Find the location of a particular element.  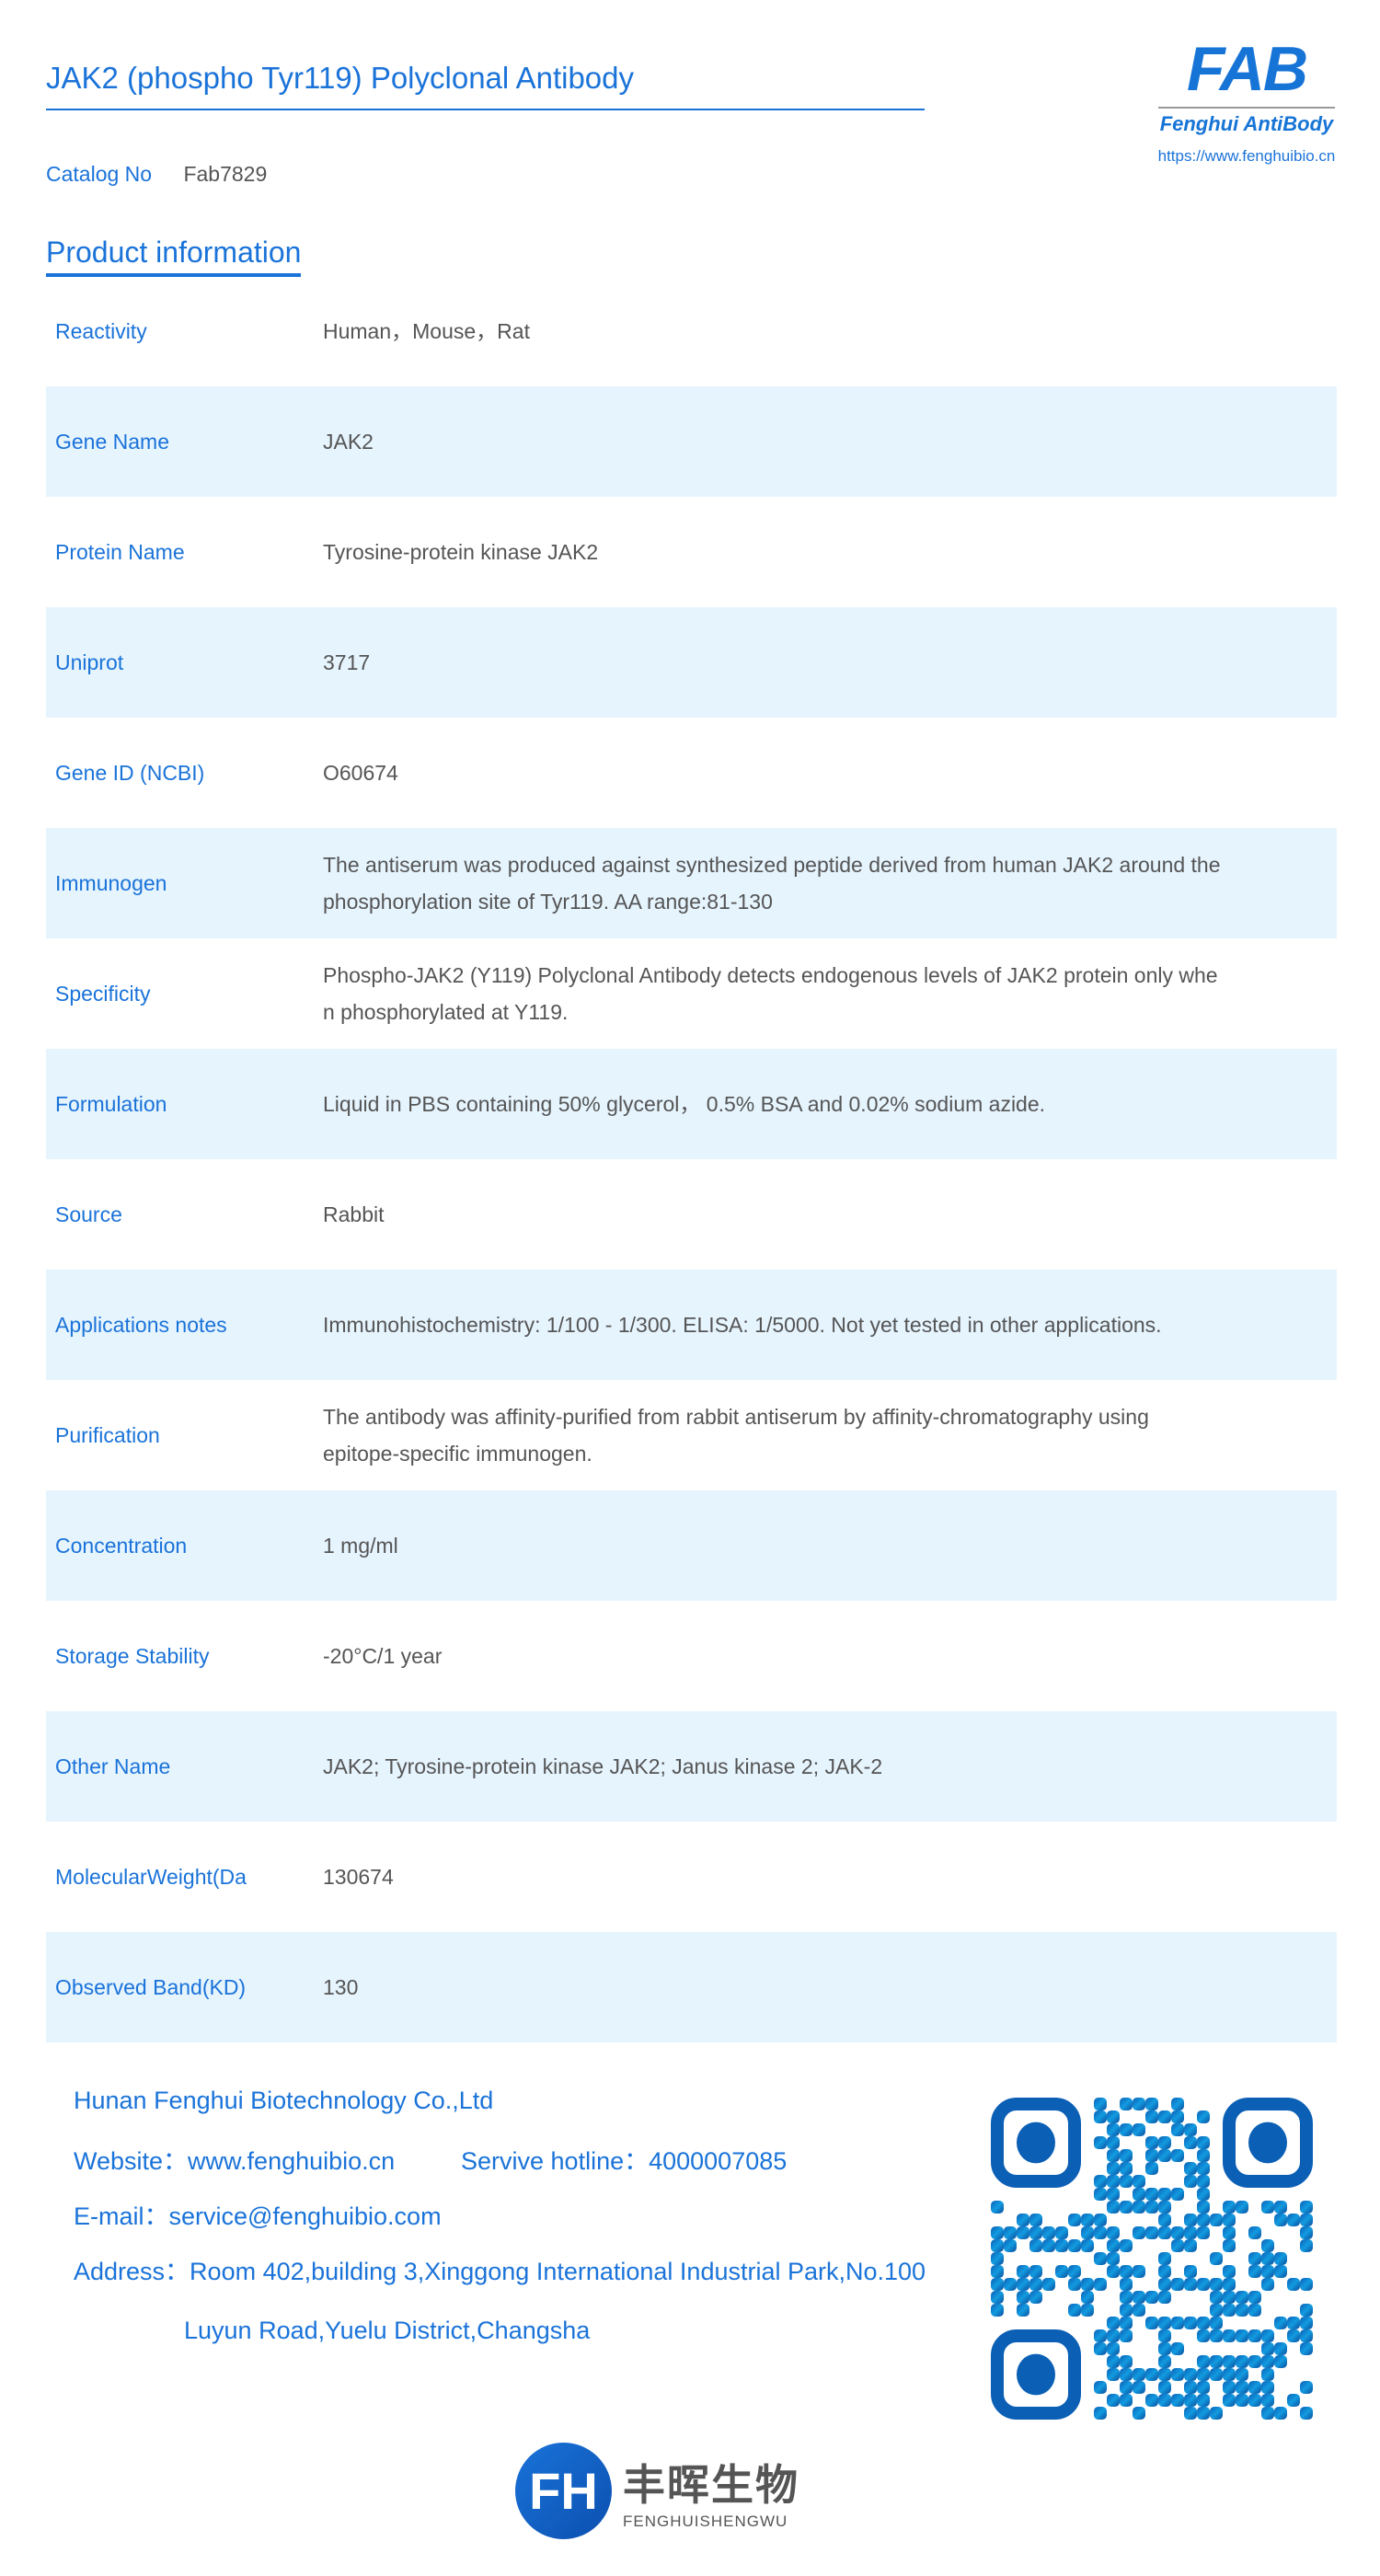

row-value-line: JAK2 is located at coordinates (348, 442).